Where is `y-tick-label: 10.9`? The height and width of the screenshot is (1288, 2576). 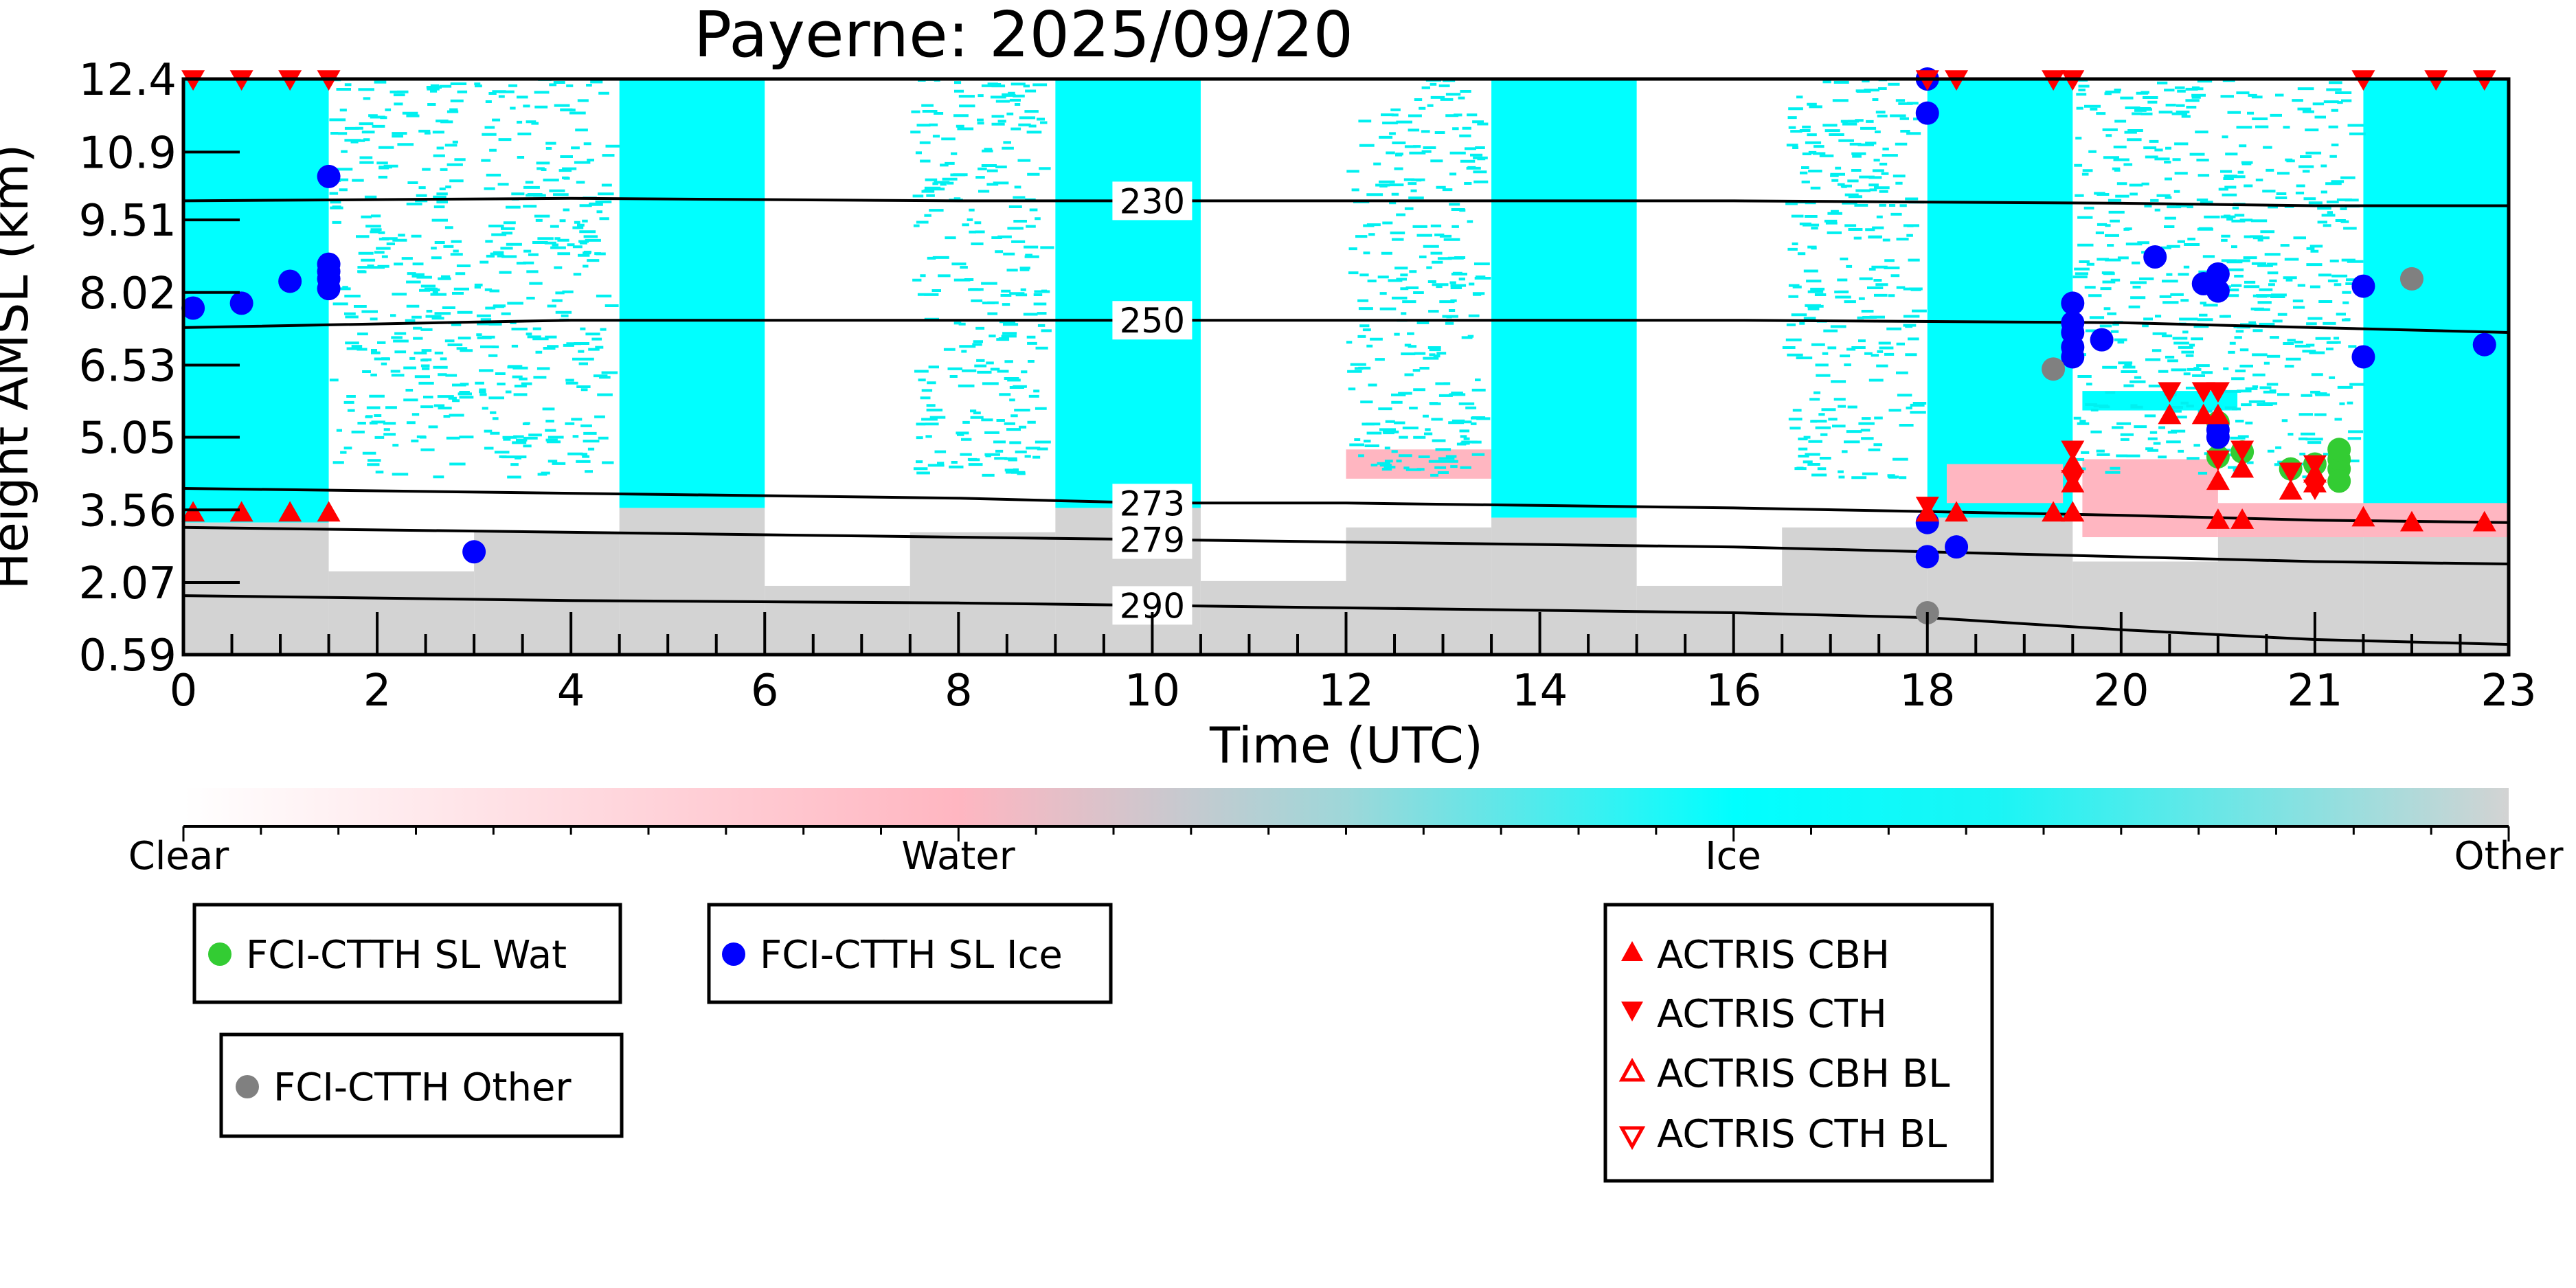 y-tick-label: 10.9 is located at coordinates (128, 153).